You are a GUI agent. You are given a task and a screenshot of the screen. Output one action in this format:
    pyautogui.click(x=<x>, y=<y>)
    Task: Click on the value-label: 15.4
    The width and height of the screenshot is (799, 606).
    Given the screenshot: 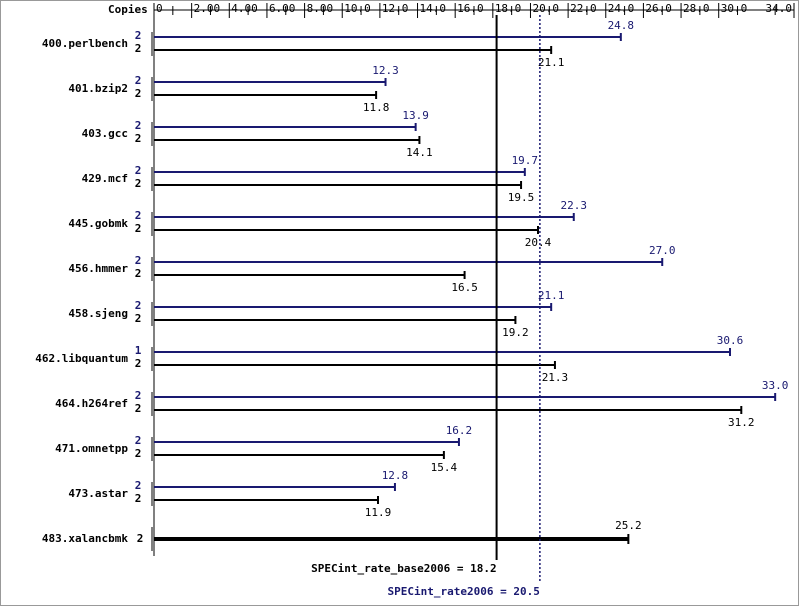 What is the action you would take?
    pyautogui.click(x=444, y=467)
    